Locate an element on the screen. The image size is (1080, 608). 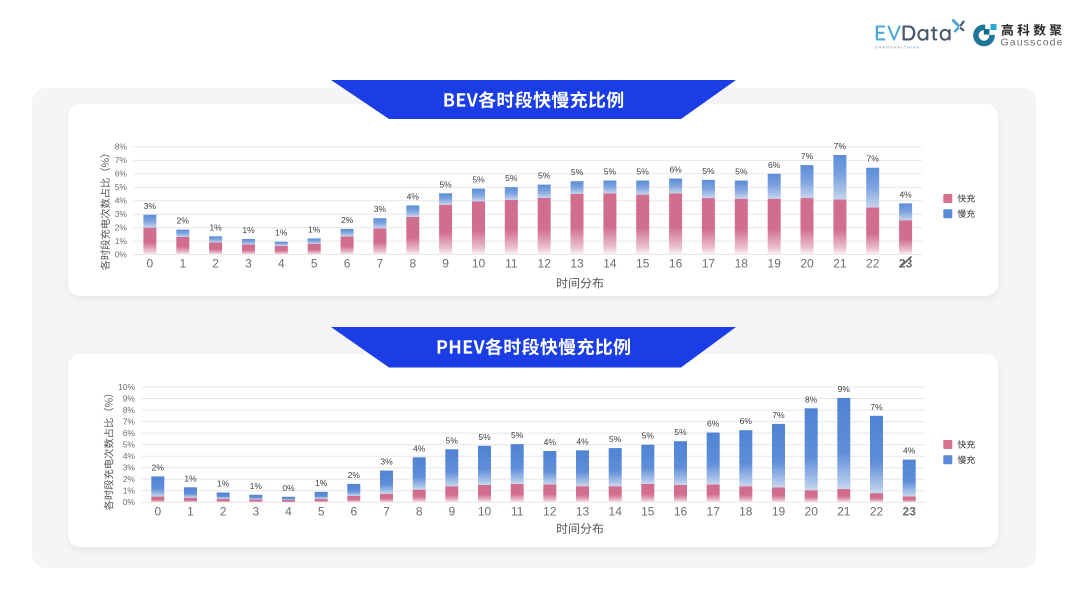
svg-text: 3 is located at coordinates (248, 264).